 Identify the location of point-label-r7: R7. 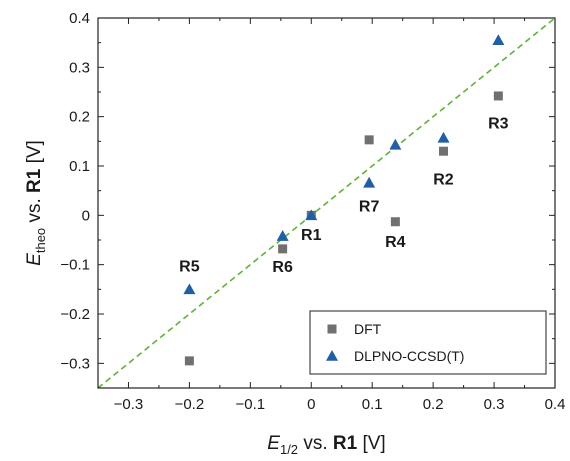
(369, 206).